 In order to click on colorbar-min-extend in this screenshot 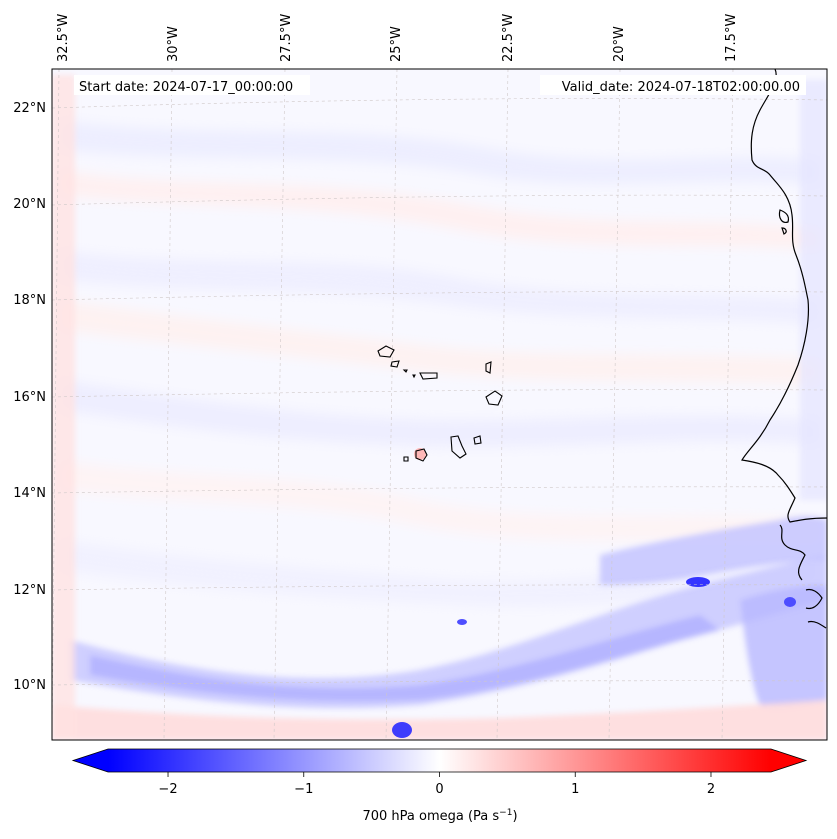, I will do `click(90, 760)`.